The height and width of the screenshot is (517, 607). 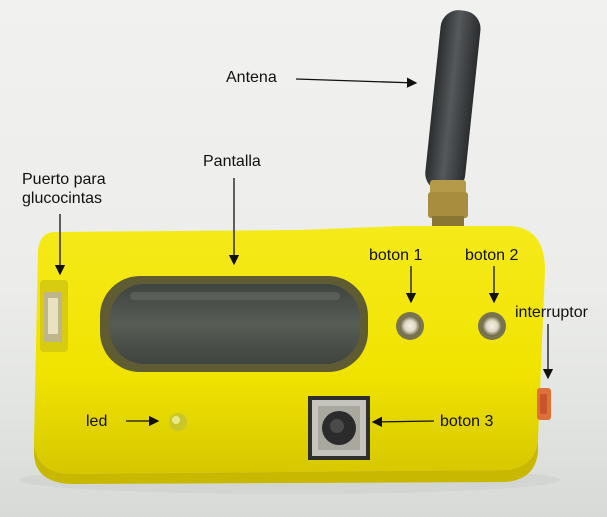 What do you see at coordinates (77, 189) in the screenshot?
I see `label-puerto: Puerto para glucocintas` at bounding box center [77, 189].